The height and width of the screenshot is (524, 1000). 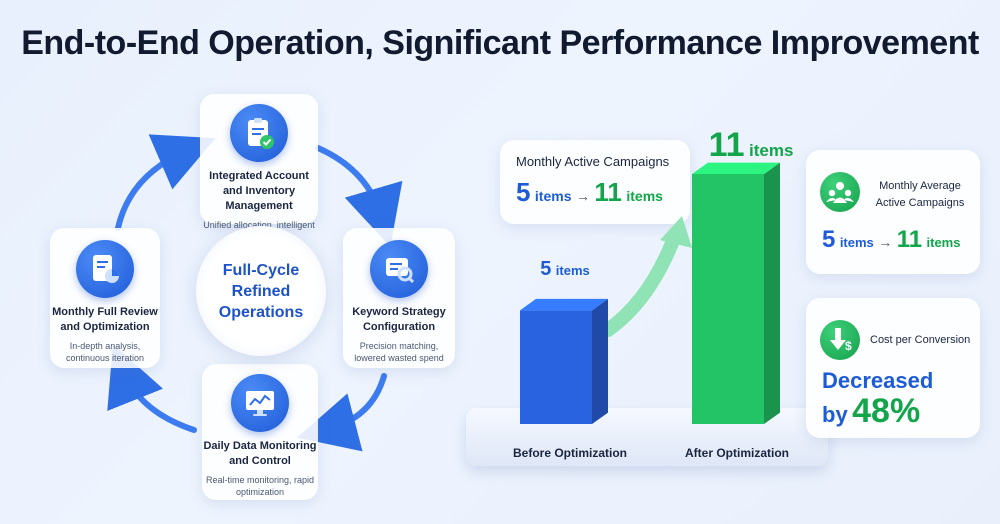 I want to click on cost-per-conversion-card: $ Cost per Conversion Decreased by 48%, so click(x=893, y=368).